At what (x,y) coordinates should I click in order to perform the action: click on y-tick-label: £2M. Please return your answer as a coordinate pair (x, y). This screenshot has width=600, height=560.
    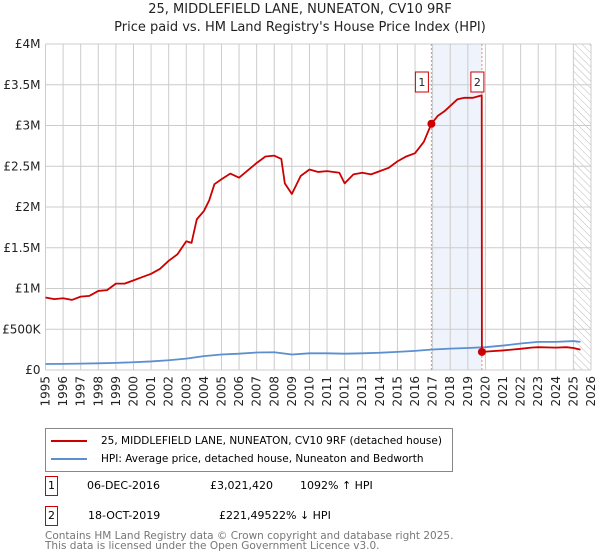
    Looking at the image, I should click on (28, 207).